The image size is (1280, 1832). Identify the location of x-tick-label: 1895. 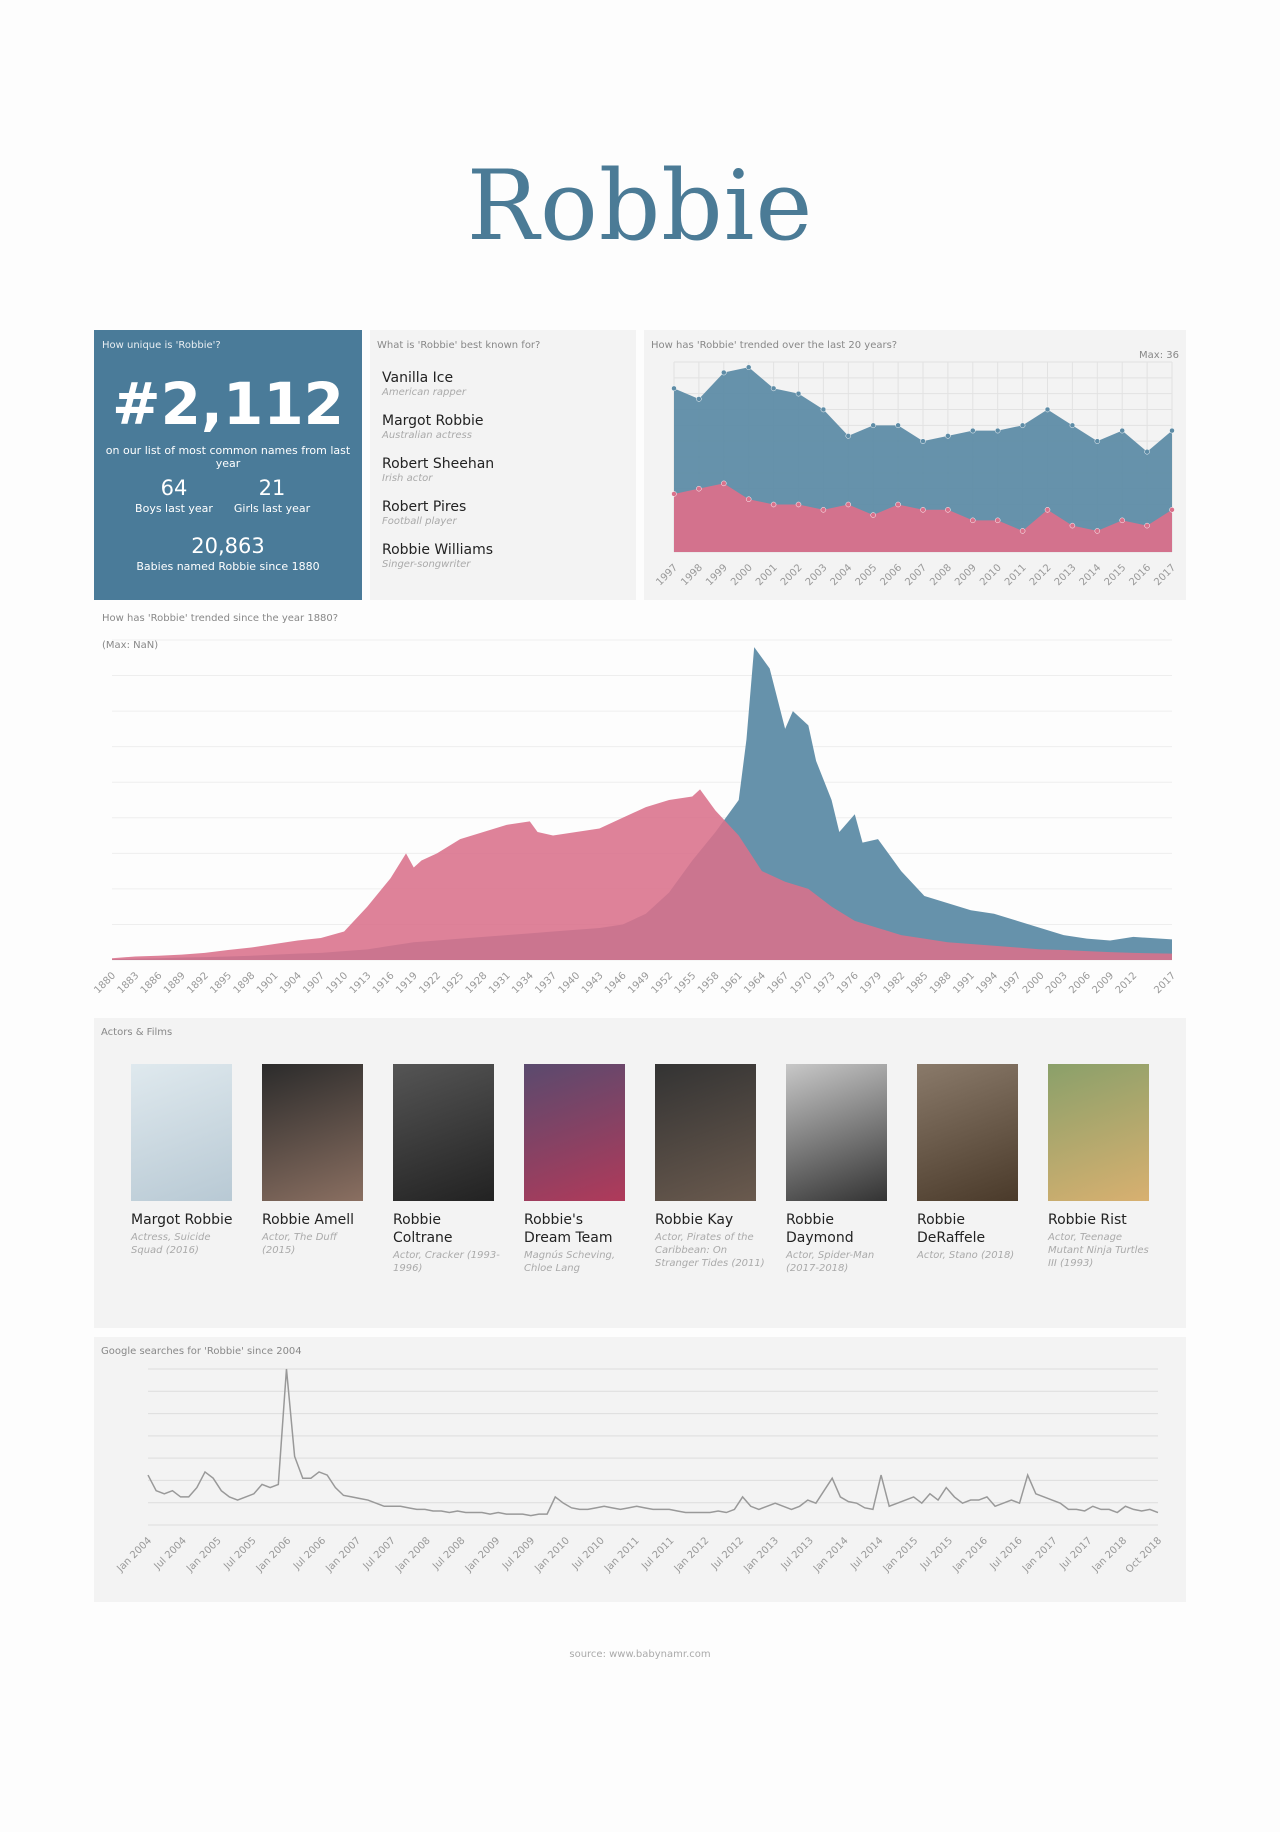
(221, 983).